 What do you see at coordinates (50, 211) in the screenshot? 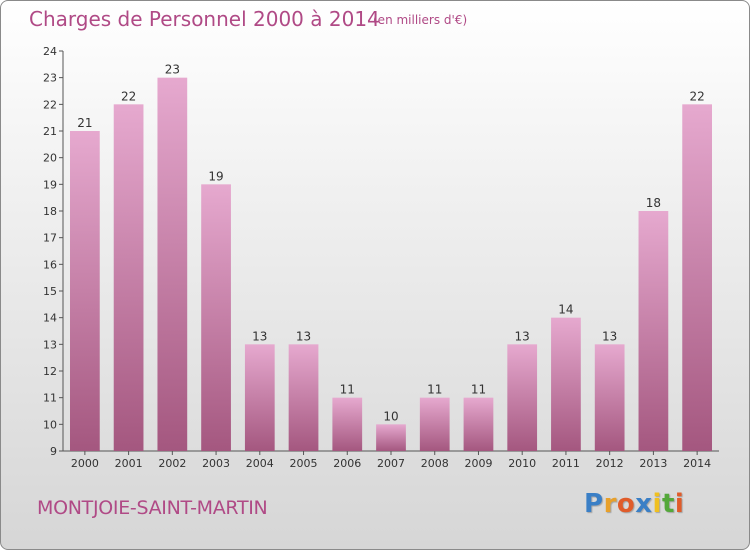
I see `y-tick-label: 18` at bounding box center [50, 211].